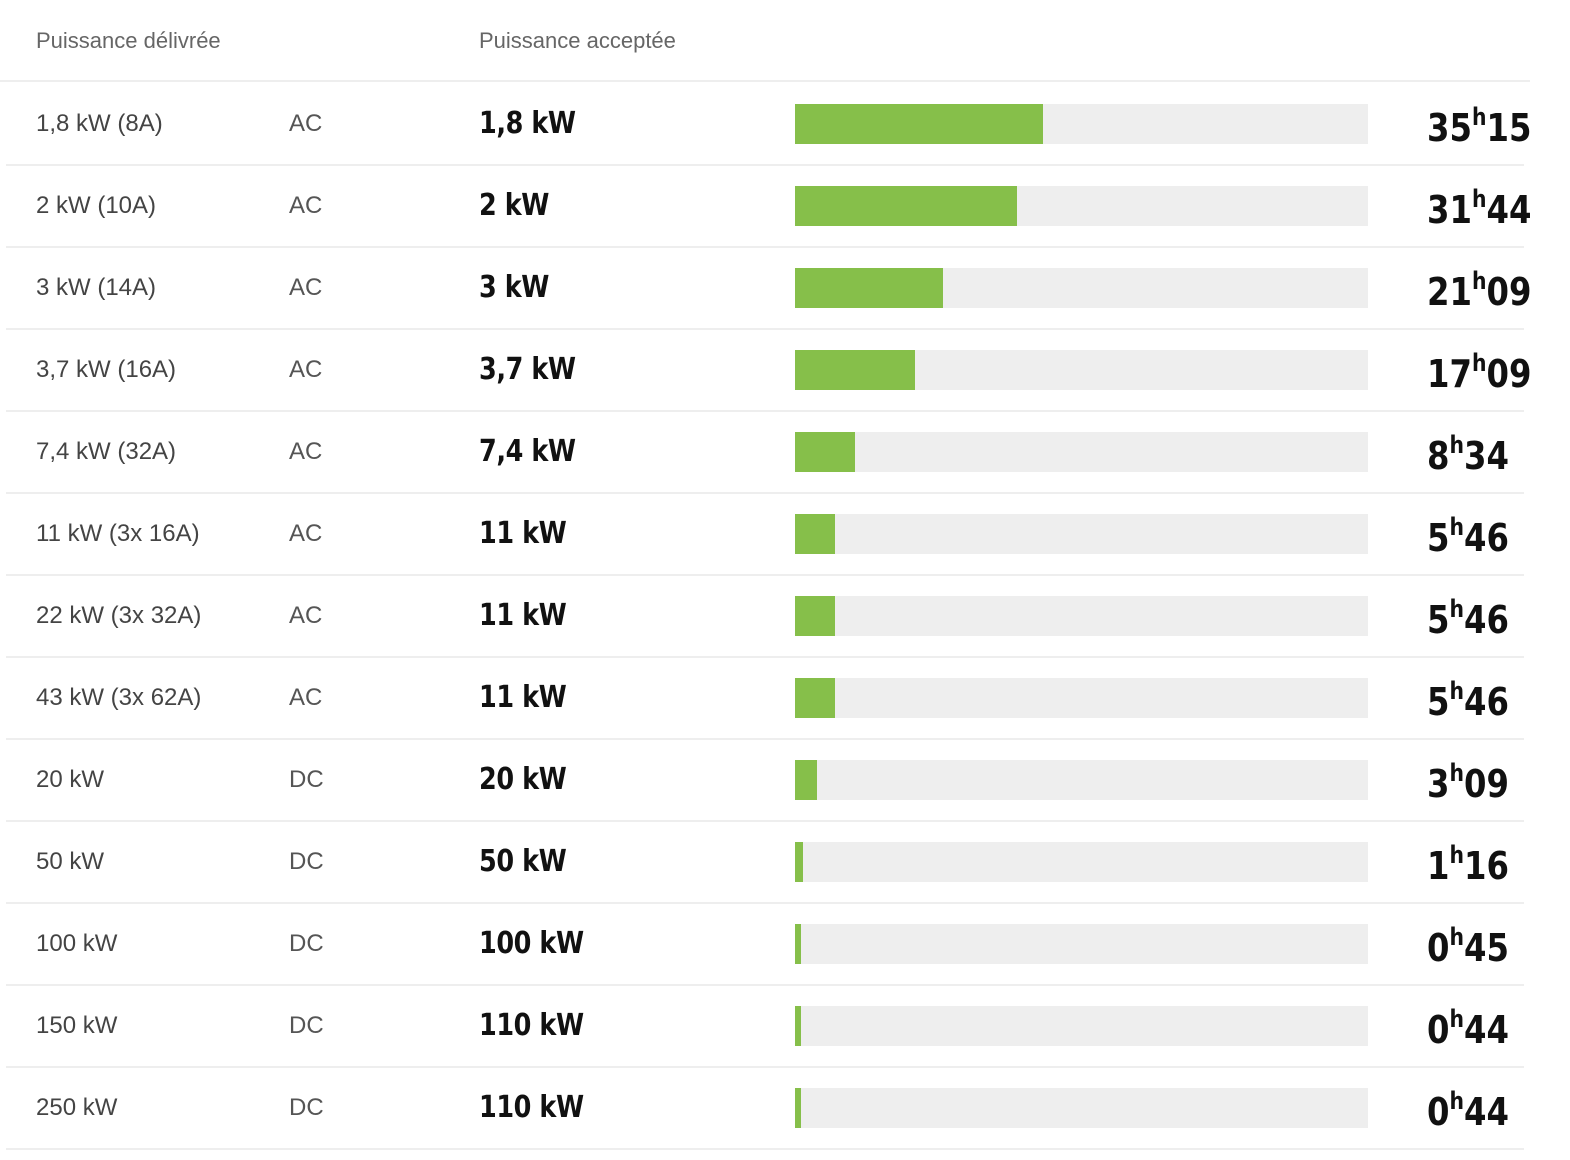 The height and width of the screenshot is (1160, 1570). Describe the element at coordinates (106, 369) in the screenshot. I see `delivered-power: 3,7 kW (16A)` at that location.